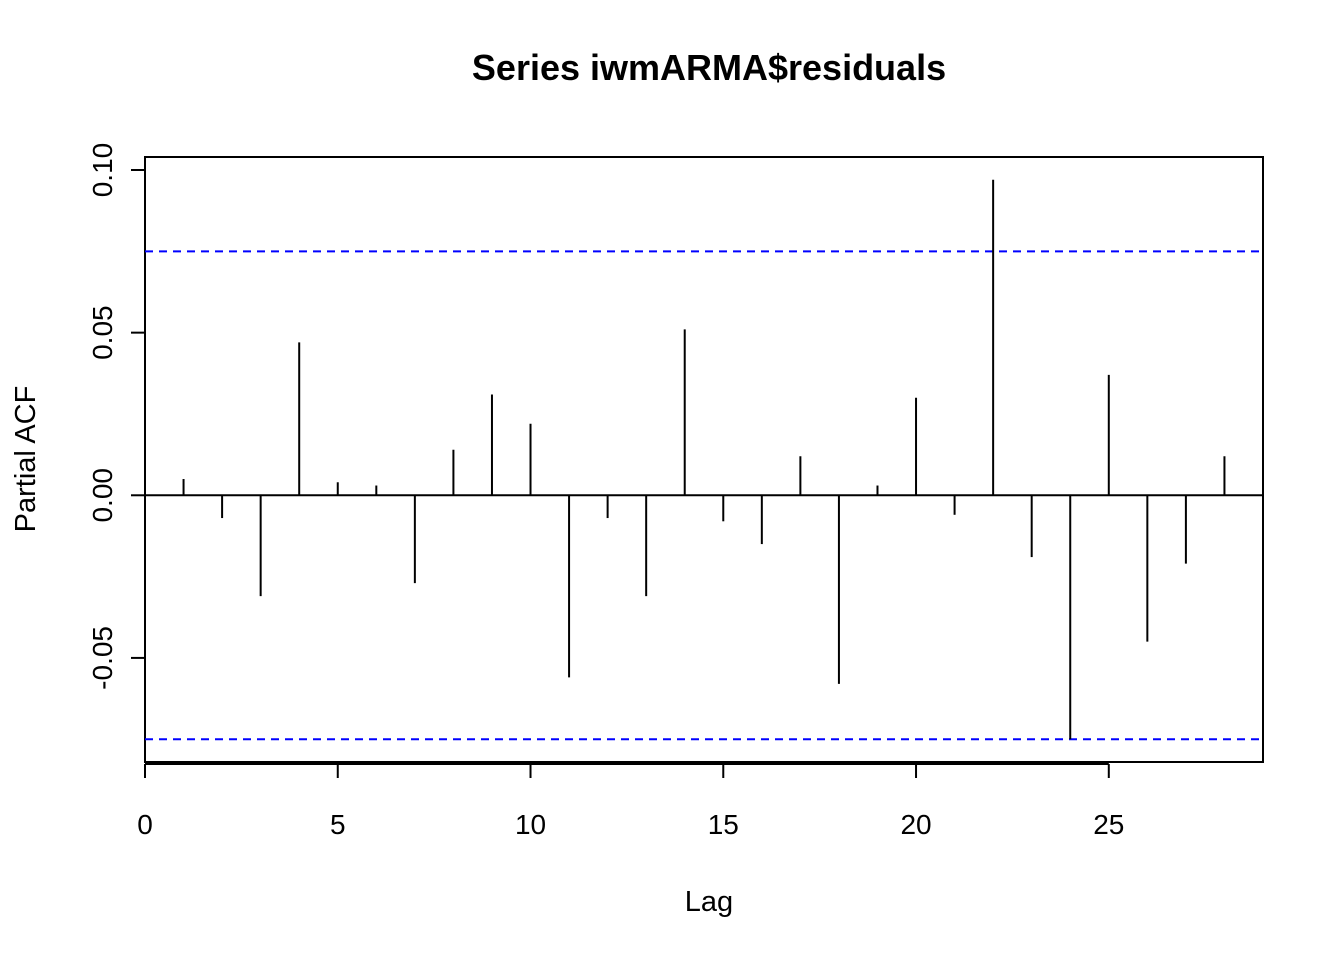 The image size is (1344, 960). Describe the element at coordinates (709, 67) in the screenshot. I see `chart-title: Series iwmARMA$residuals` at that location.